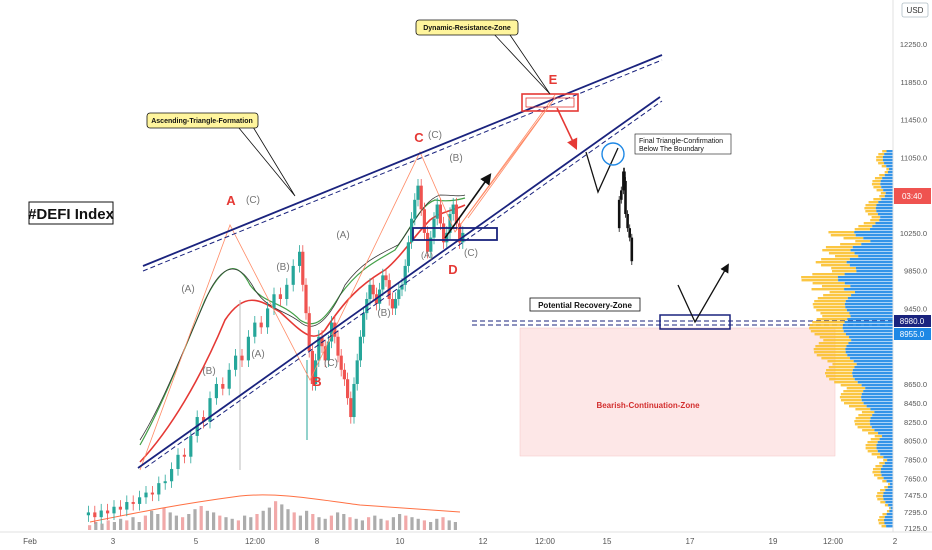 The image size is (932, 550). Describe the element at coordinates (912, 266) in the screenshot. I see `price-axis` at that location.